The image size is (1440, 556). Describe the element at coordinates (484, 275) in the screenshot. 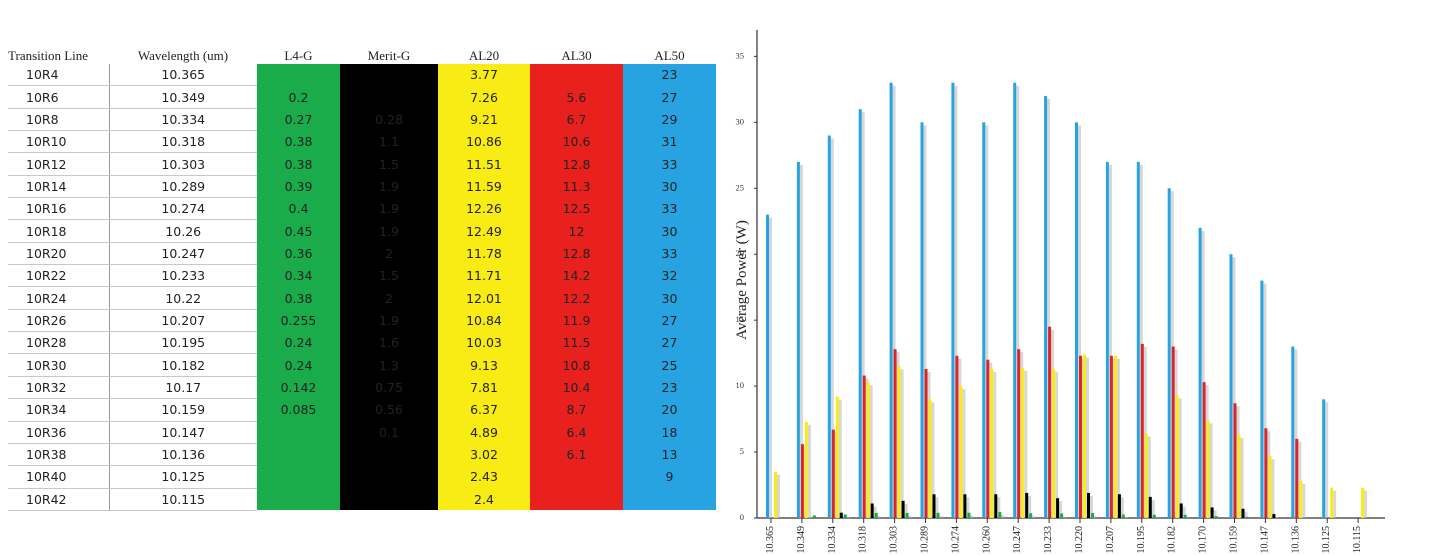

I see `cell-al20: 11.71` at that location.